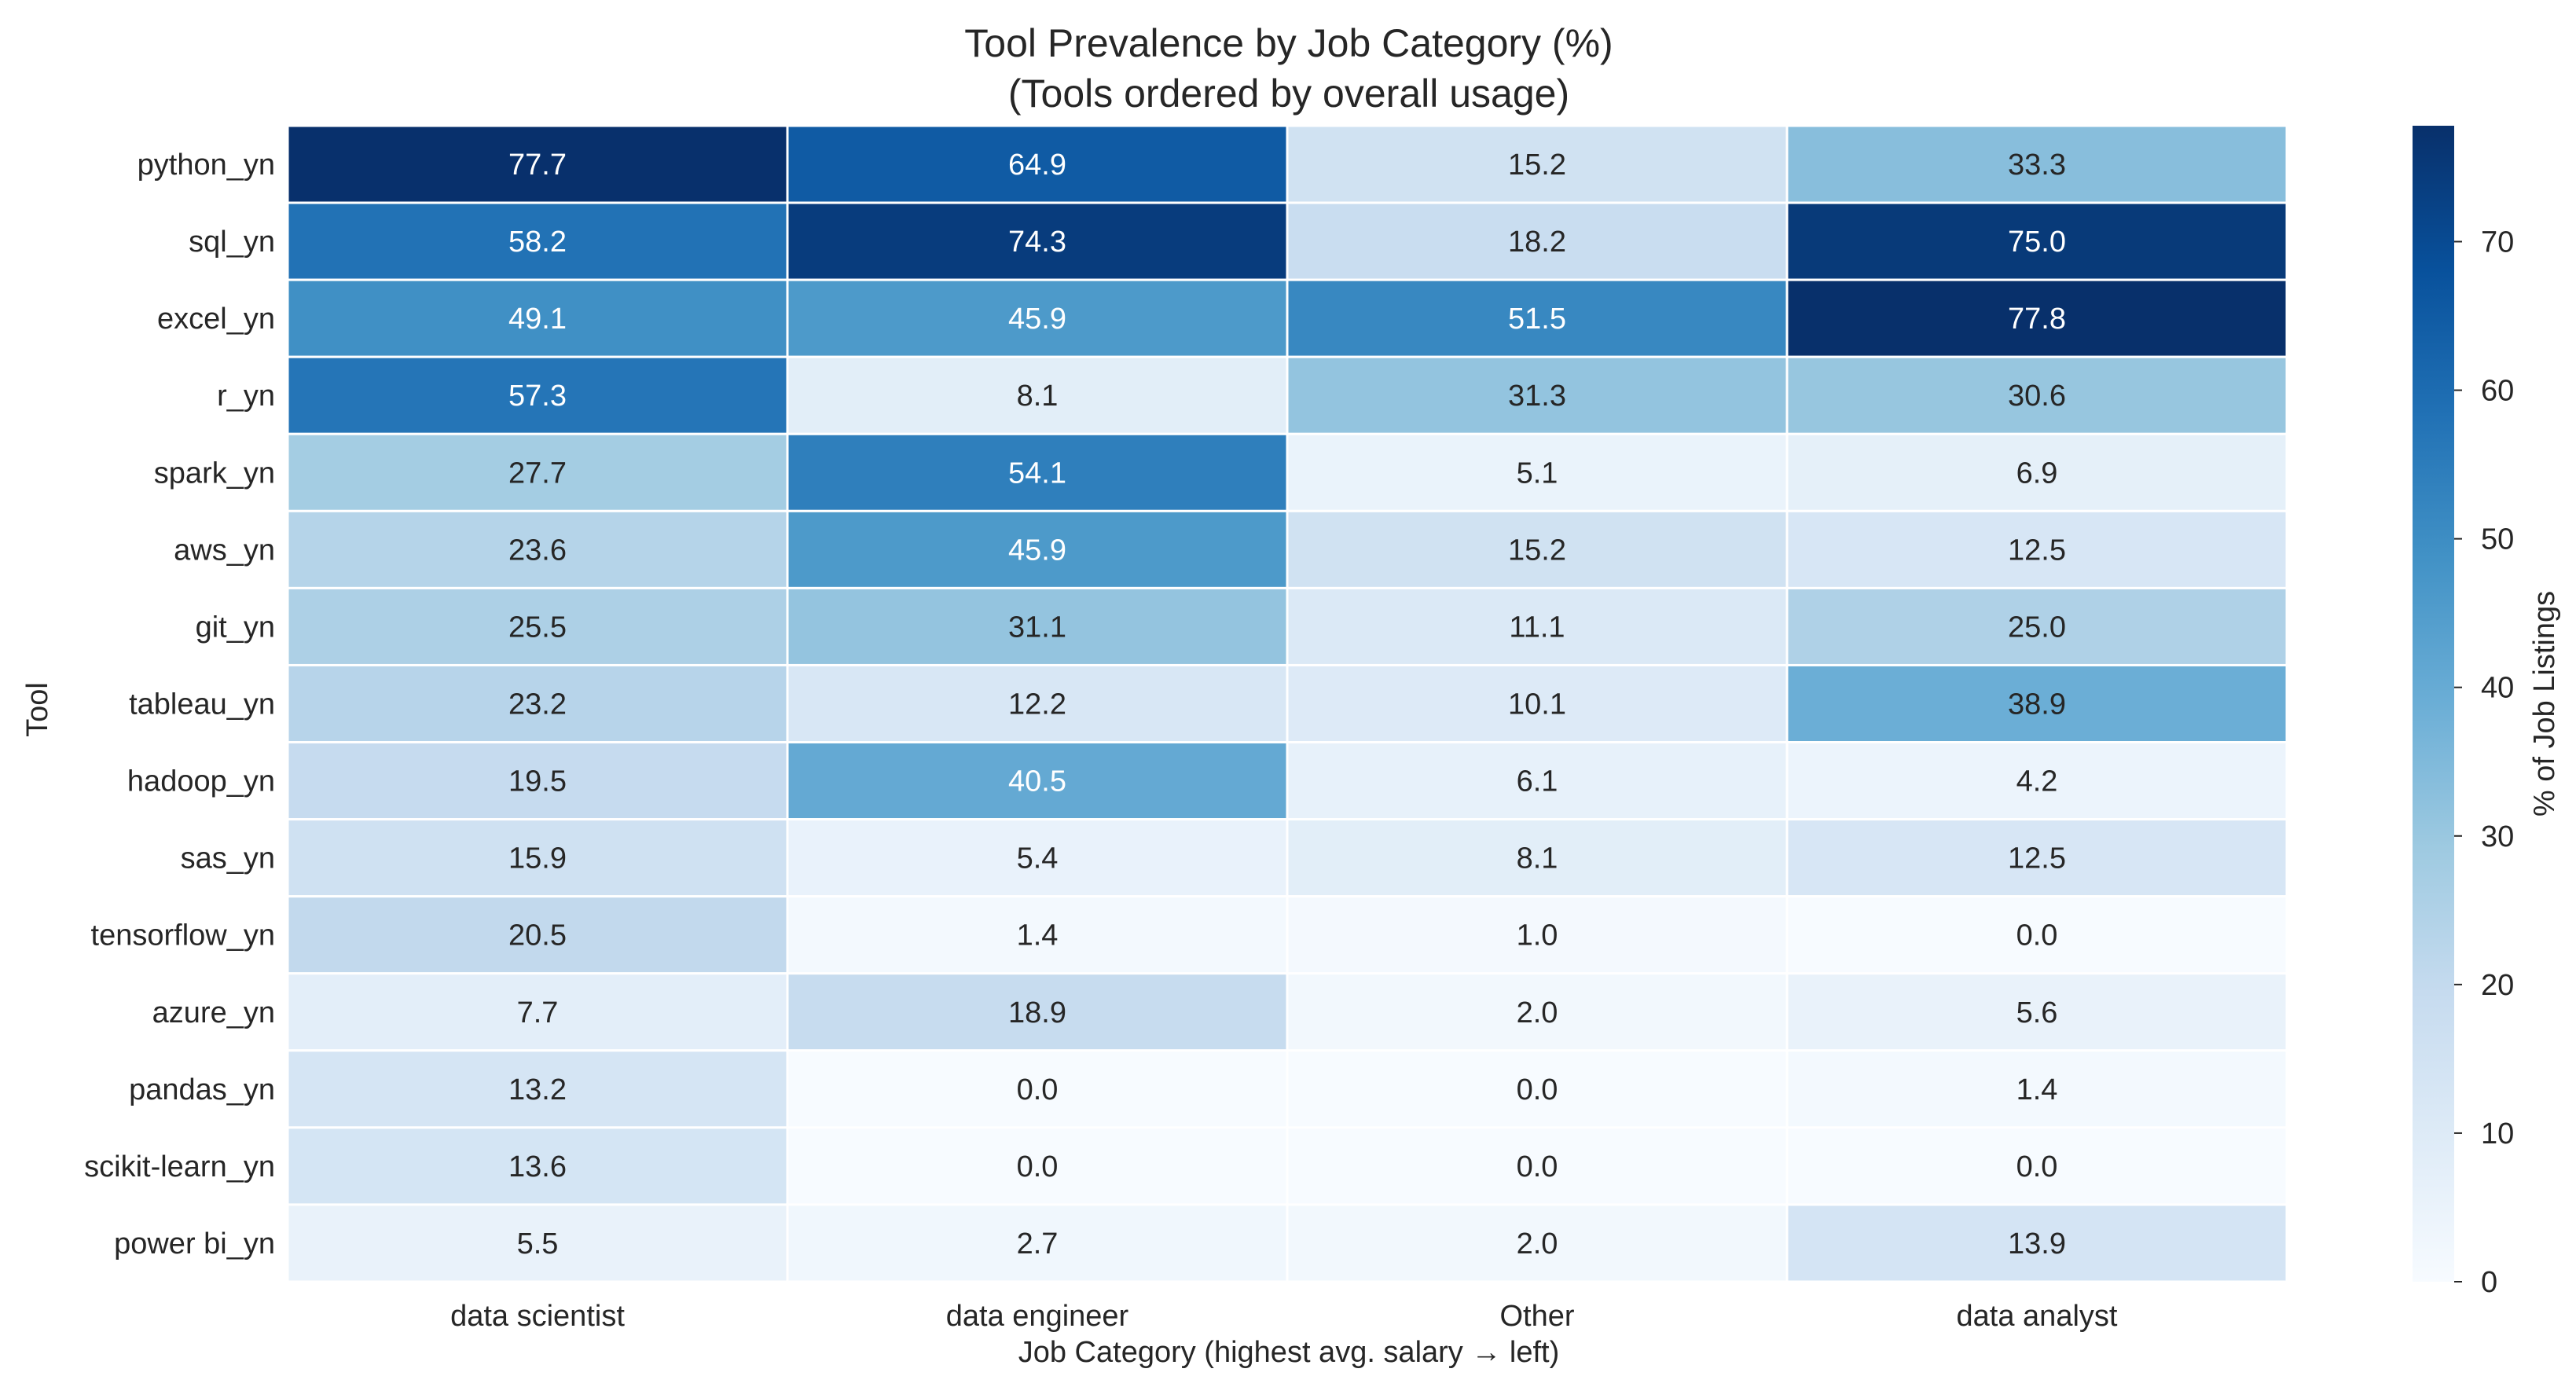 This screenshot has width=2576, height=1387. I want to click on cell-value-label: 13.6, so click(537, 1167).